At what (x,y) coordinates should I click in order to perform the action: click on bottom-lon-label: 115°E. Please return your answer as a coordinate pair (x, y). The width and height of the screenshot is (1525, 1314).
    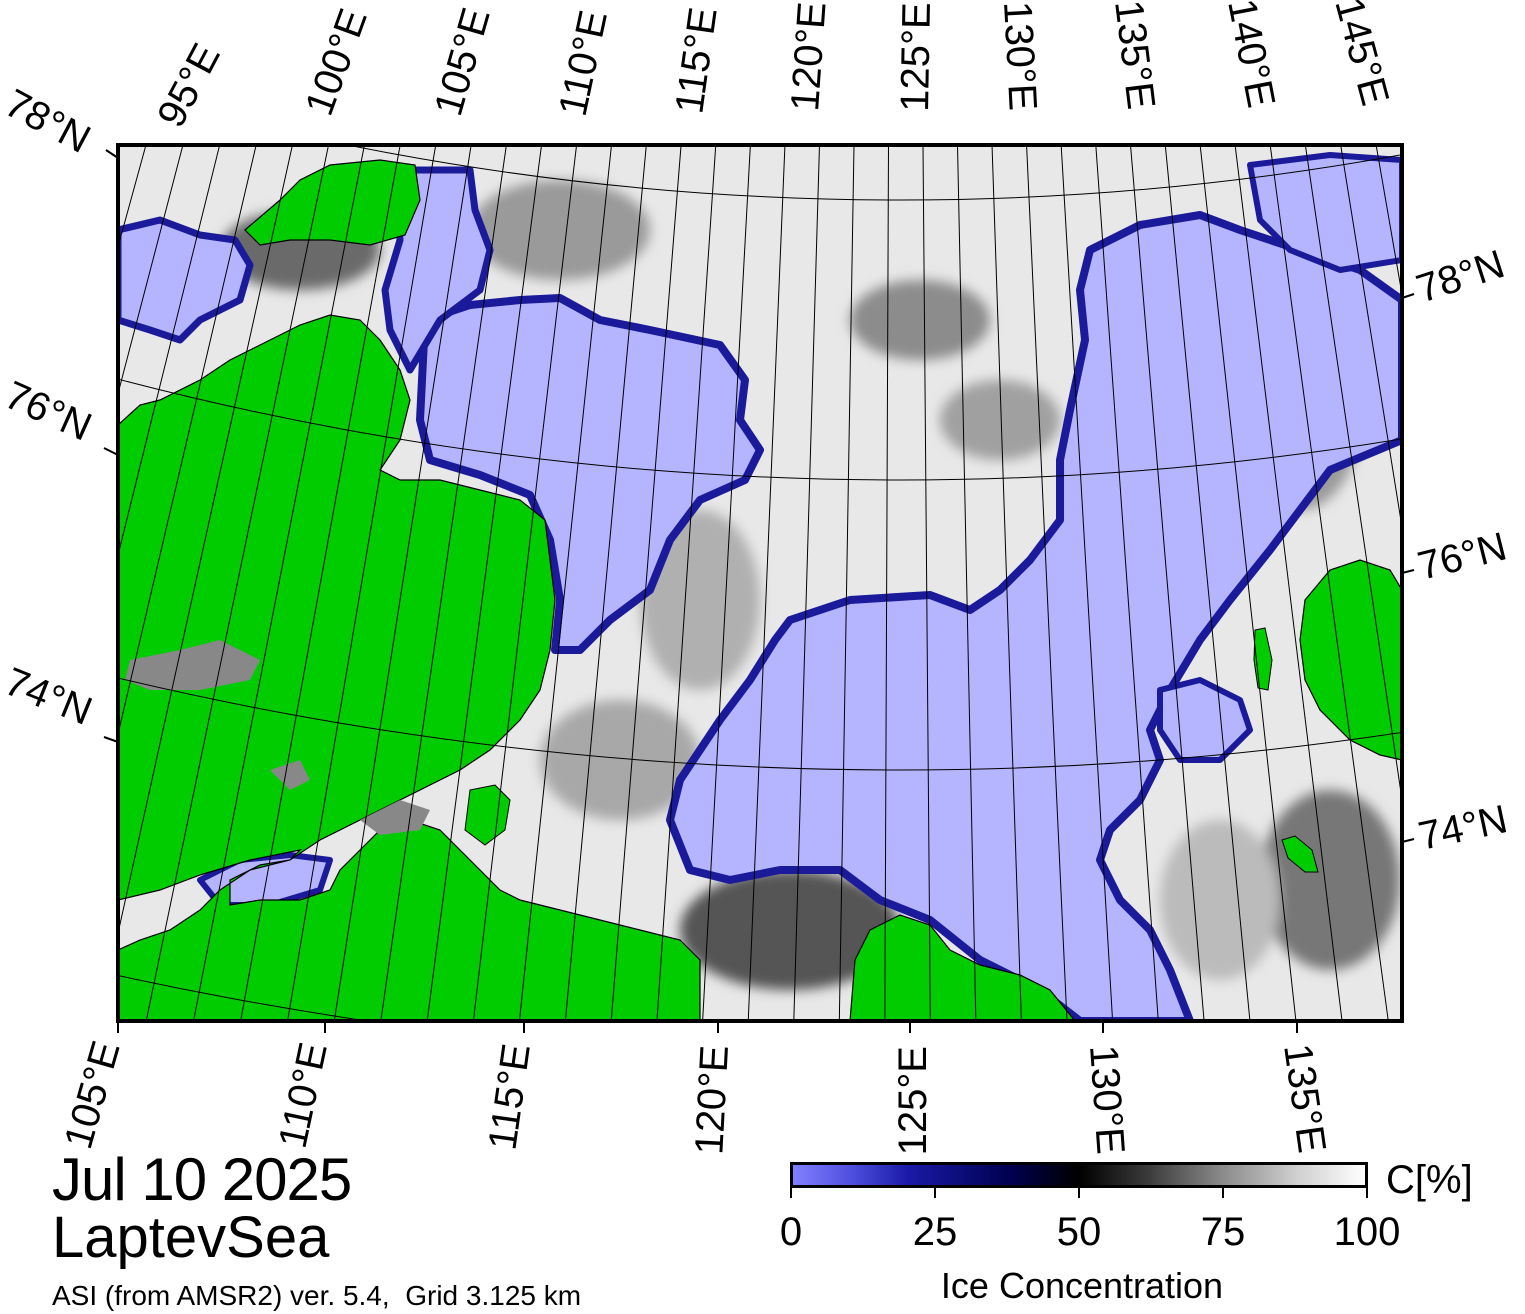
    Looking at the image, I should click on (510, 1097).